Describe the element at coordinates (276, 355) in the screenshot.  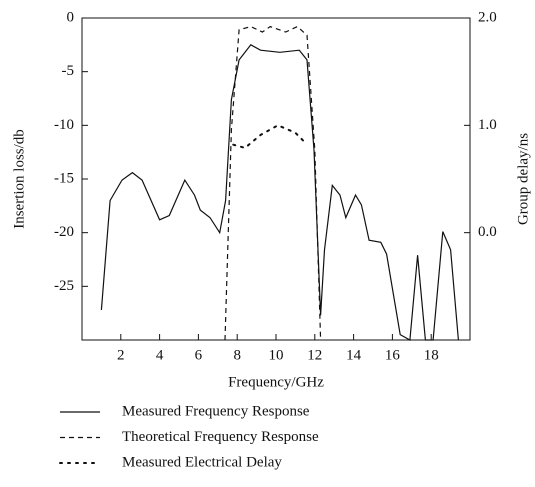
I see `x-tick-label: 10` at that location.